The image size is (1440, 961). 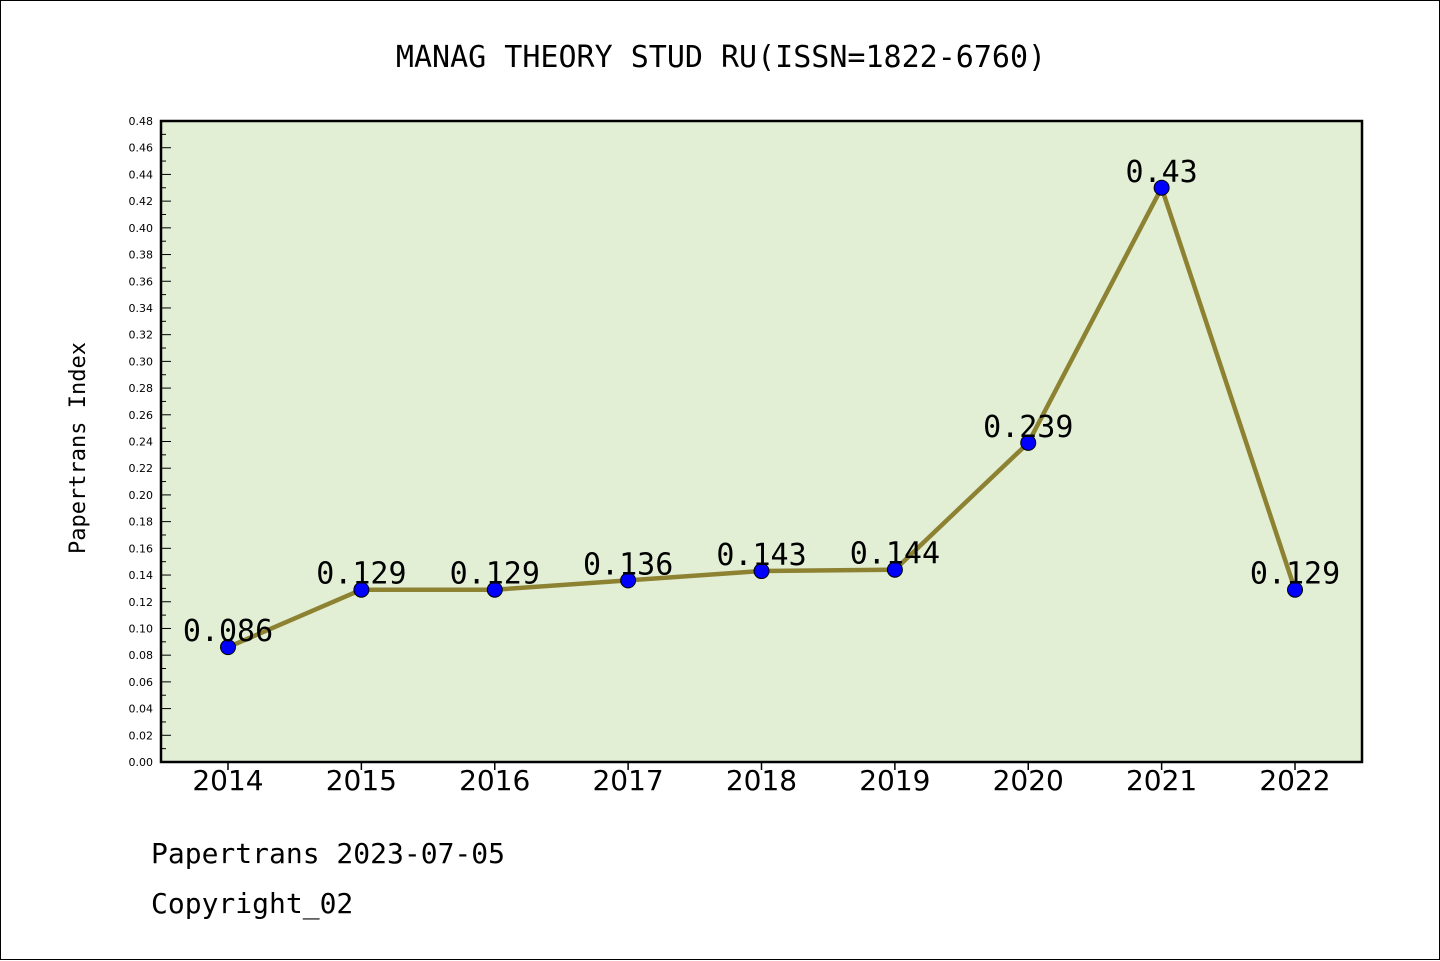 I want to click on y-tick-label: 0.04, so click(x=141, y=709).